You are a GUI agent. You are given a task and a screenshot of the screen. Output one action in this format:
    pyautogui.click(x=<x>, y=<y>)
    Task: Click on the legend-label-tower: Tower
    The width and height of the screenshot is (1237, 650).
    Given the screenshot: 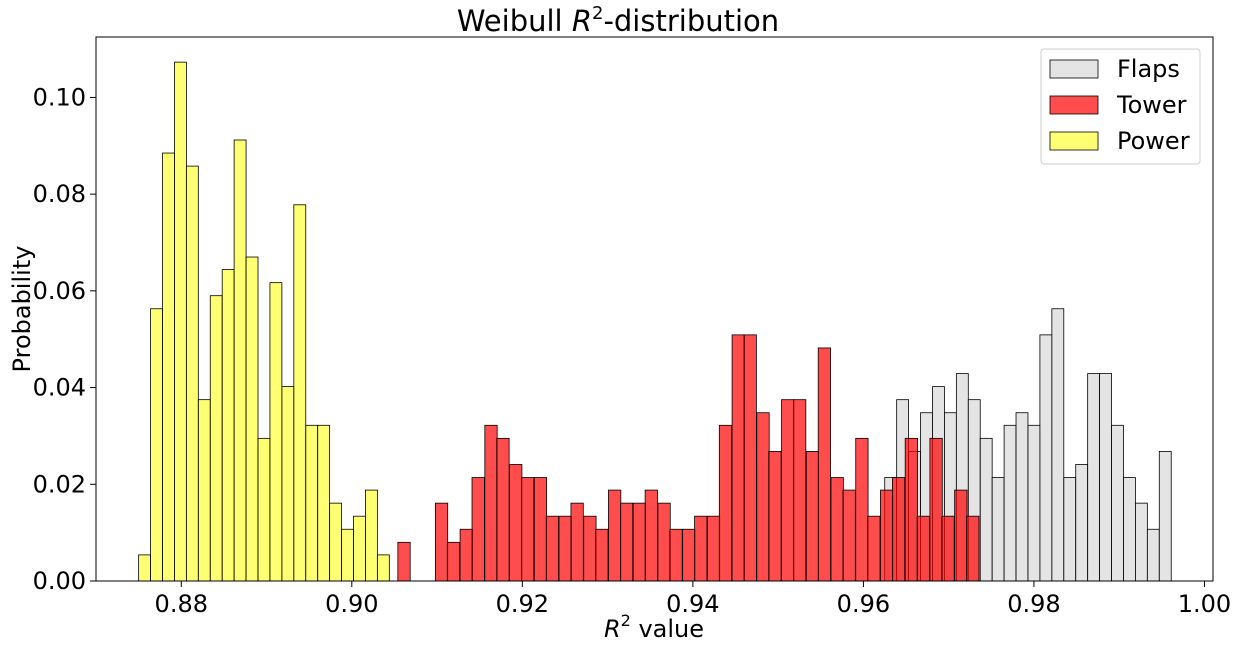 What is the action you would take?
    pyautogui.click(x=1151, y=105)
    